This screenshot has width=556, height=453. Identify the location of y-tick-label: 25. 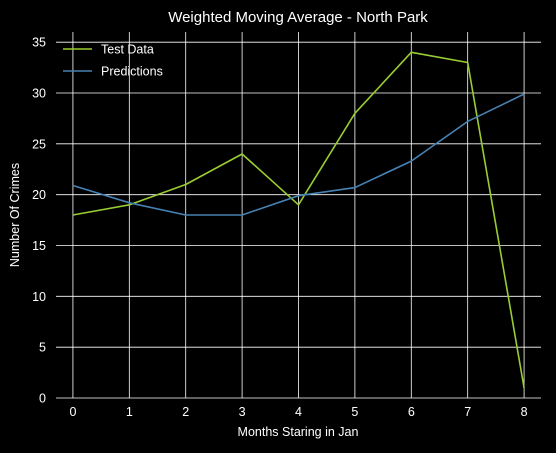
(39, 144).